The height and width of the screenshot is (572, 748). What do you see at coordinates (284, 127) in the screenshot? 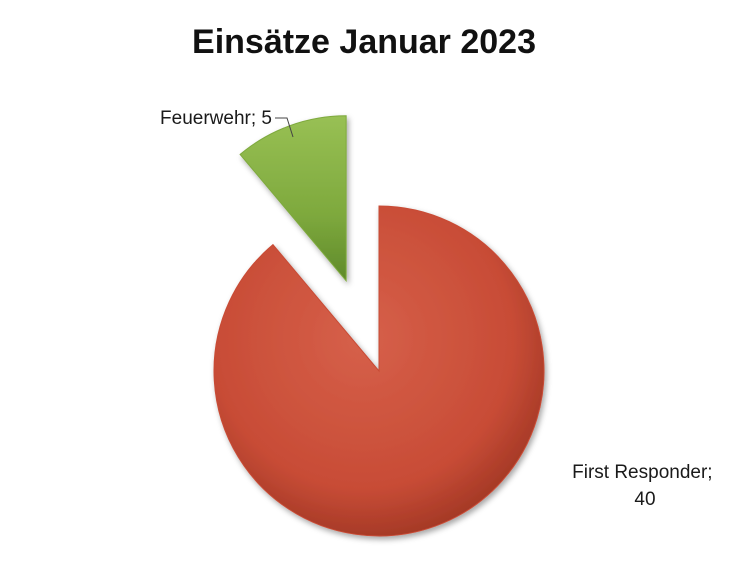
I see `feuerwehr-leader-line` at bounding box center [284, 127].